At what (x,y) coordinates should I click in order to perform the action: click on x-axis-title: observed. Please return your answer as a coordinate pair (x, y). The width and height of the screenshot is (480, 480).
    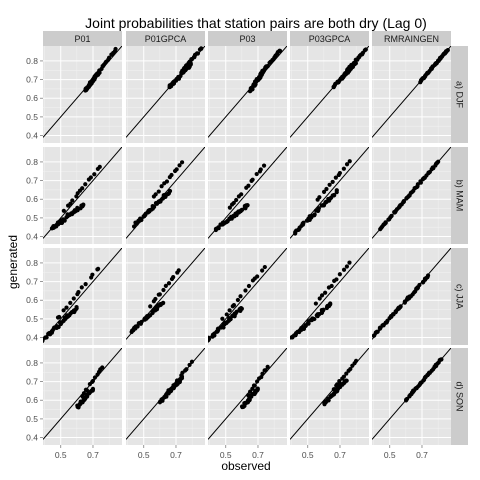
    Looking at the image, I should click on (245, 466).